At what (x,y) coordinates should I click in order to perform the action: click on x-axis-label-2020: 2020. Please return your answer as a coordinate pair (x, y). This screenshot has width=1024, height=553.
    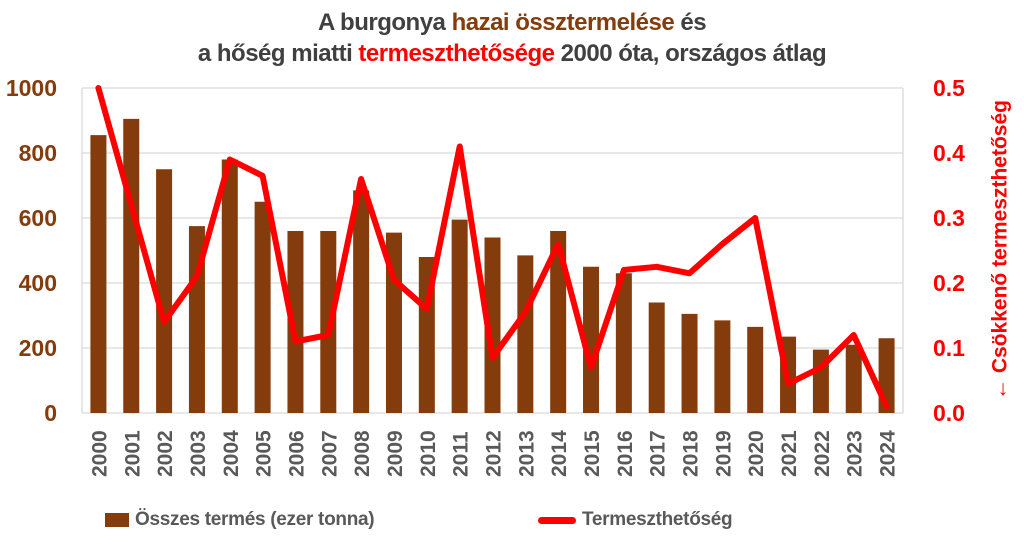
    Looking at the image, I should click on (756, 453).